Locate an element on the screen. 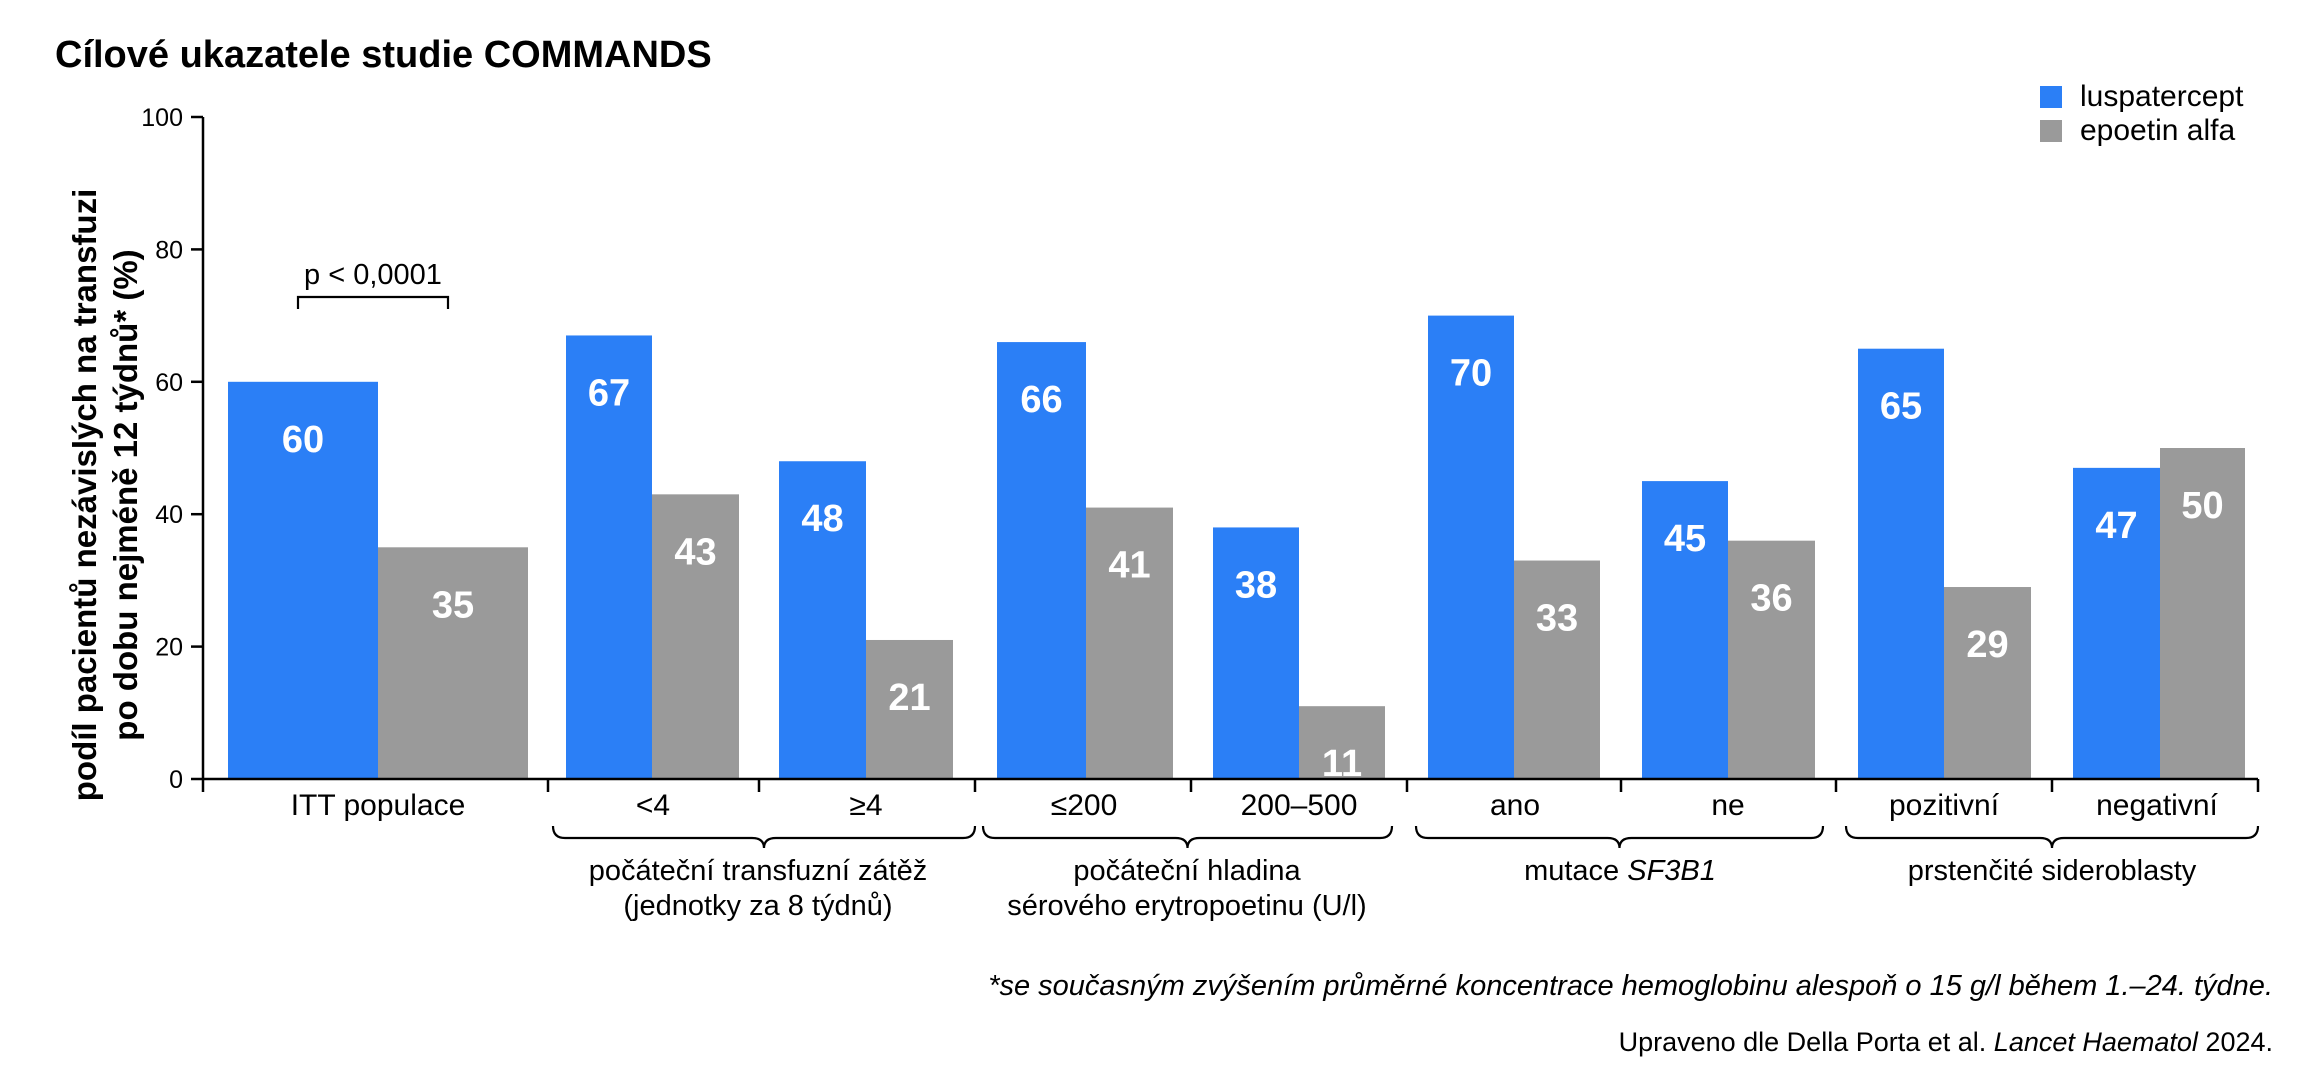  category-label-0: ITT populace is located at coordinates (378, 805).